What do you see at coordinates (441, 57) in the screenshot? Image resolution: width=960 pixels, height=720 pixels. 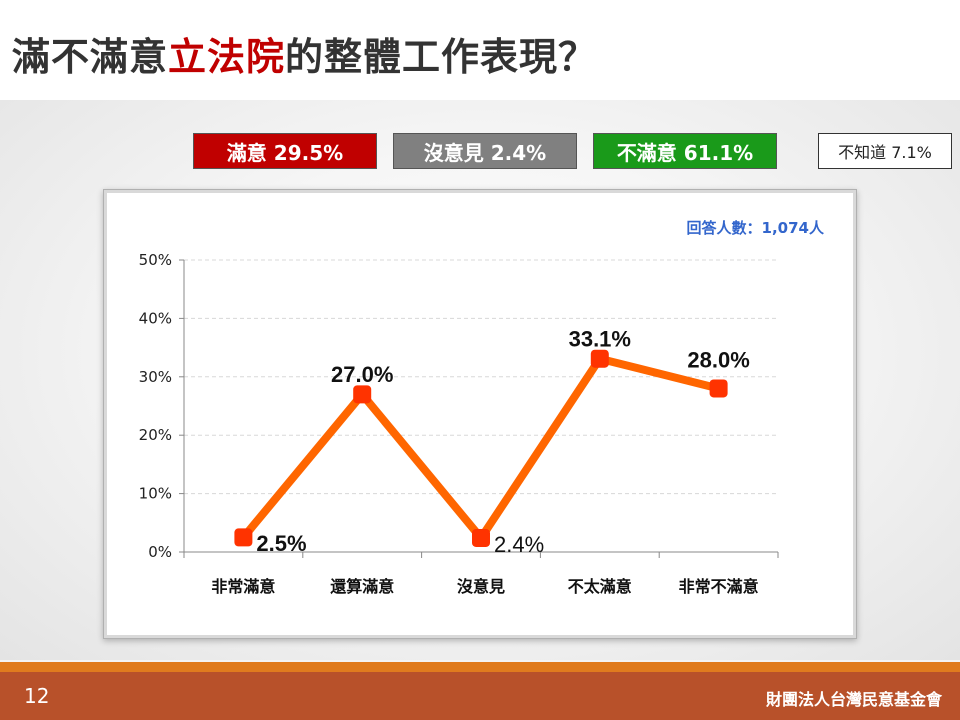 I see `title-suffix: 的整體工作表現？` at bounding box center [441, 57].